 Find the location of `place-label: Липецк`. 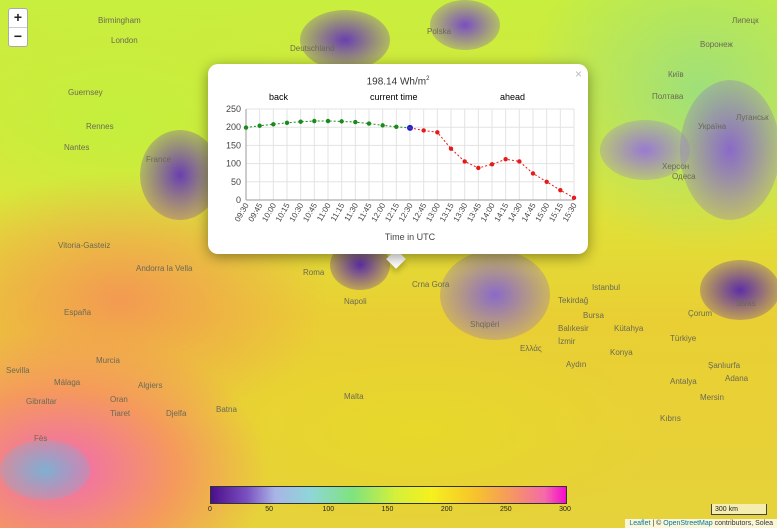

place-label: Липецк is located at coordinates (745, 20).